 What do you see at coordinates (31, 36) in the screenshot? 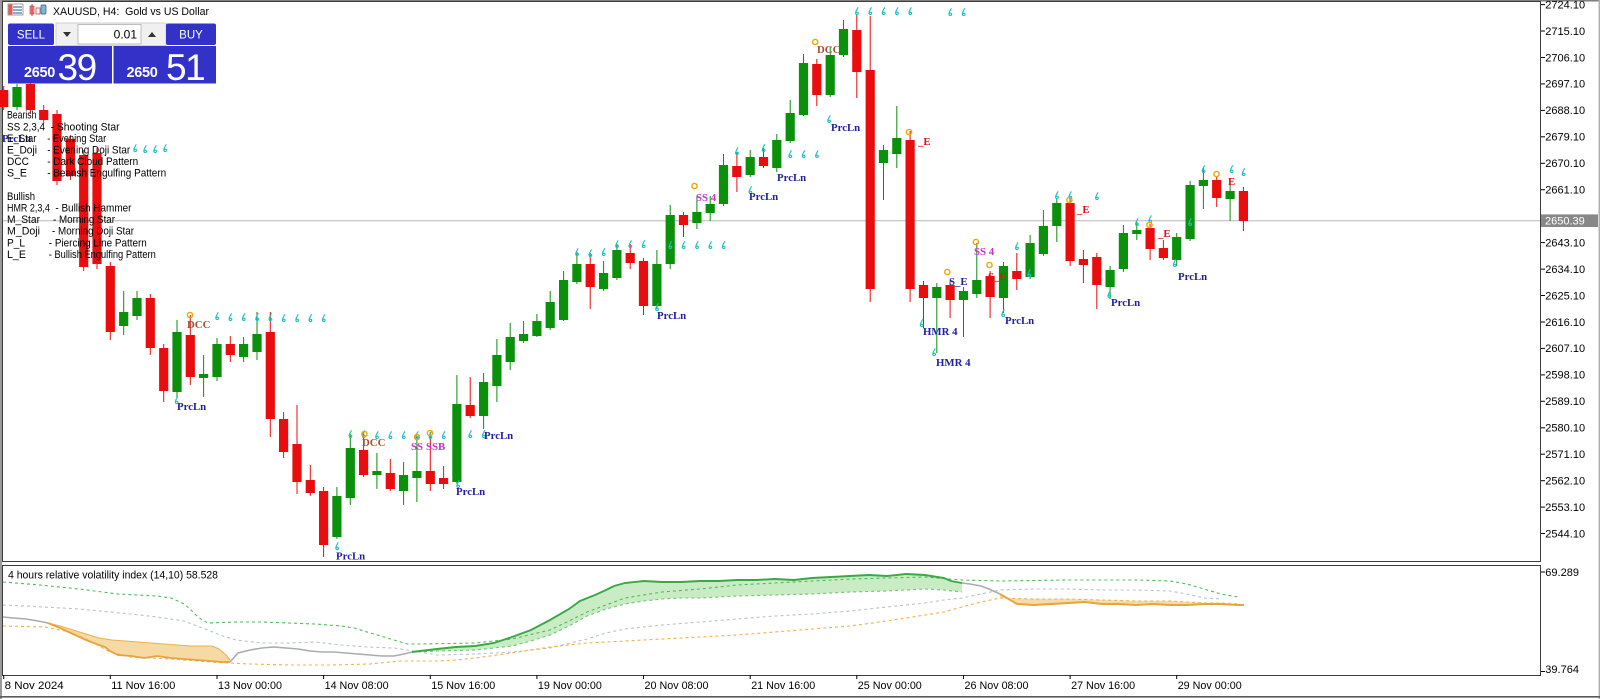
I see `svg-text: SELL` at bounding box center [31, 36].